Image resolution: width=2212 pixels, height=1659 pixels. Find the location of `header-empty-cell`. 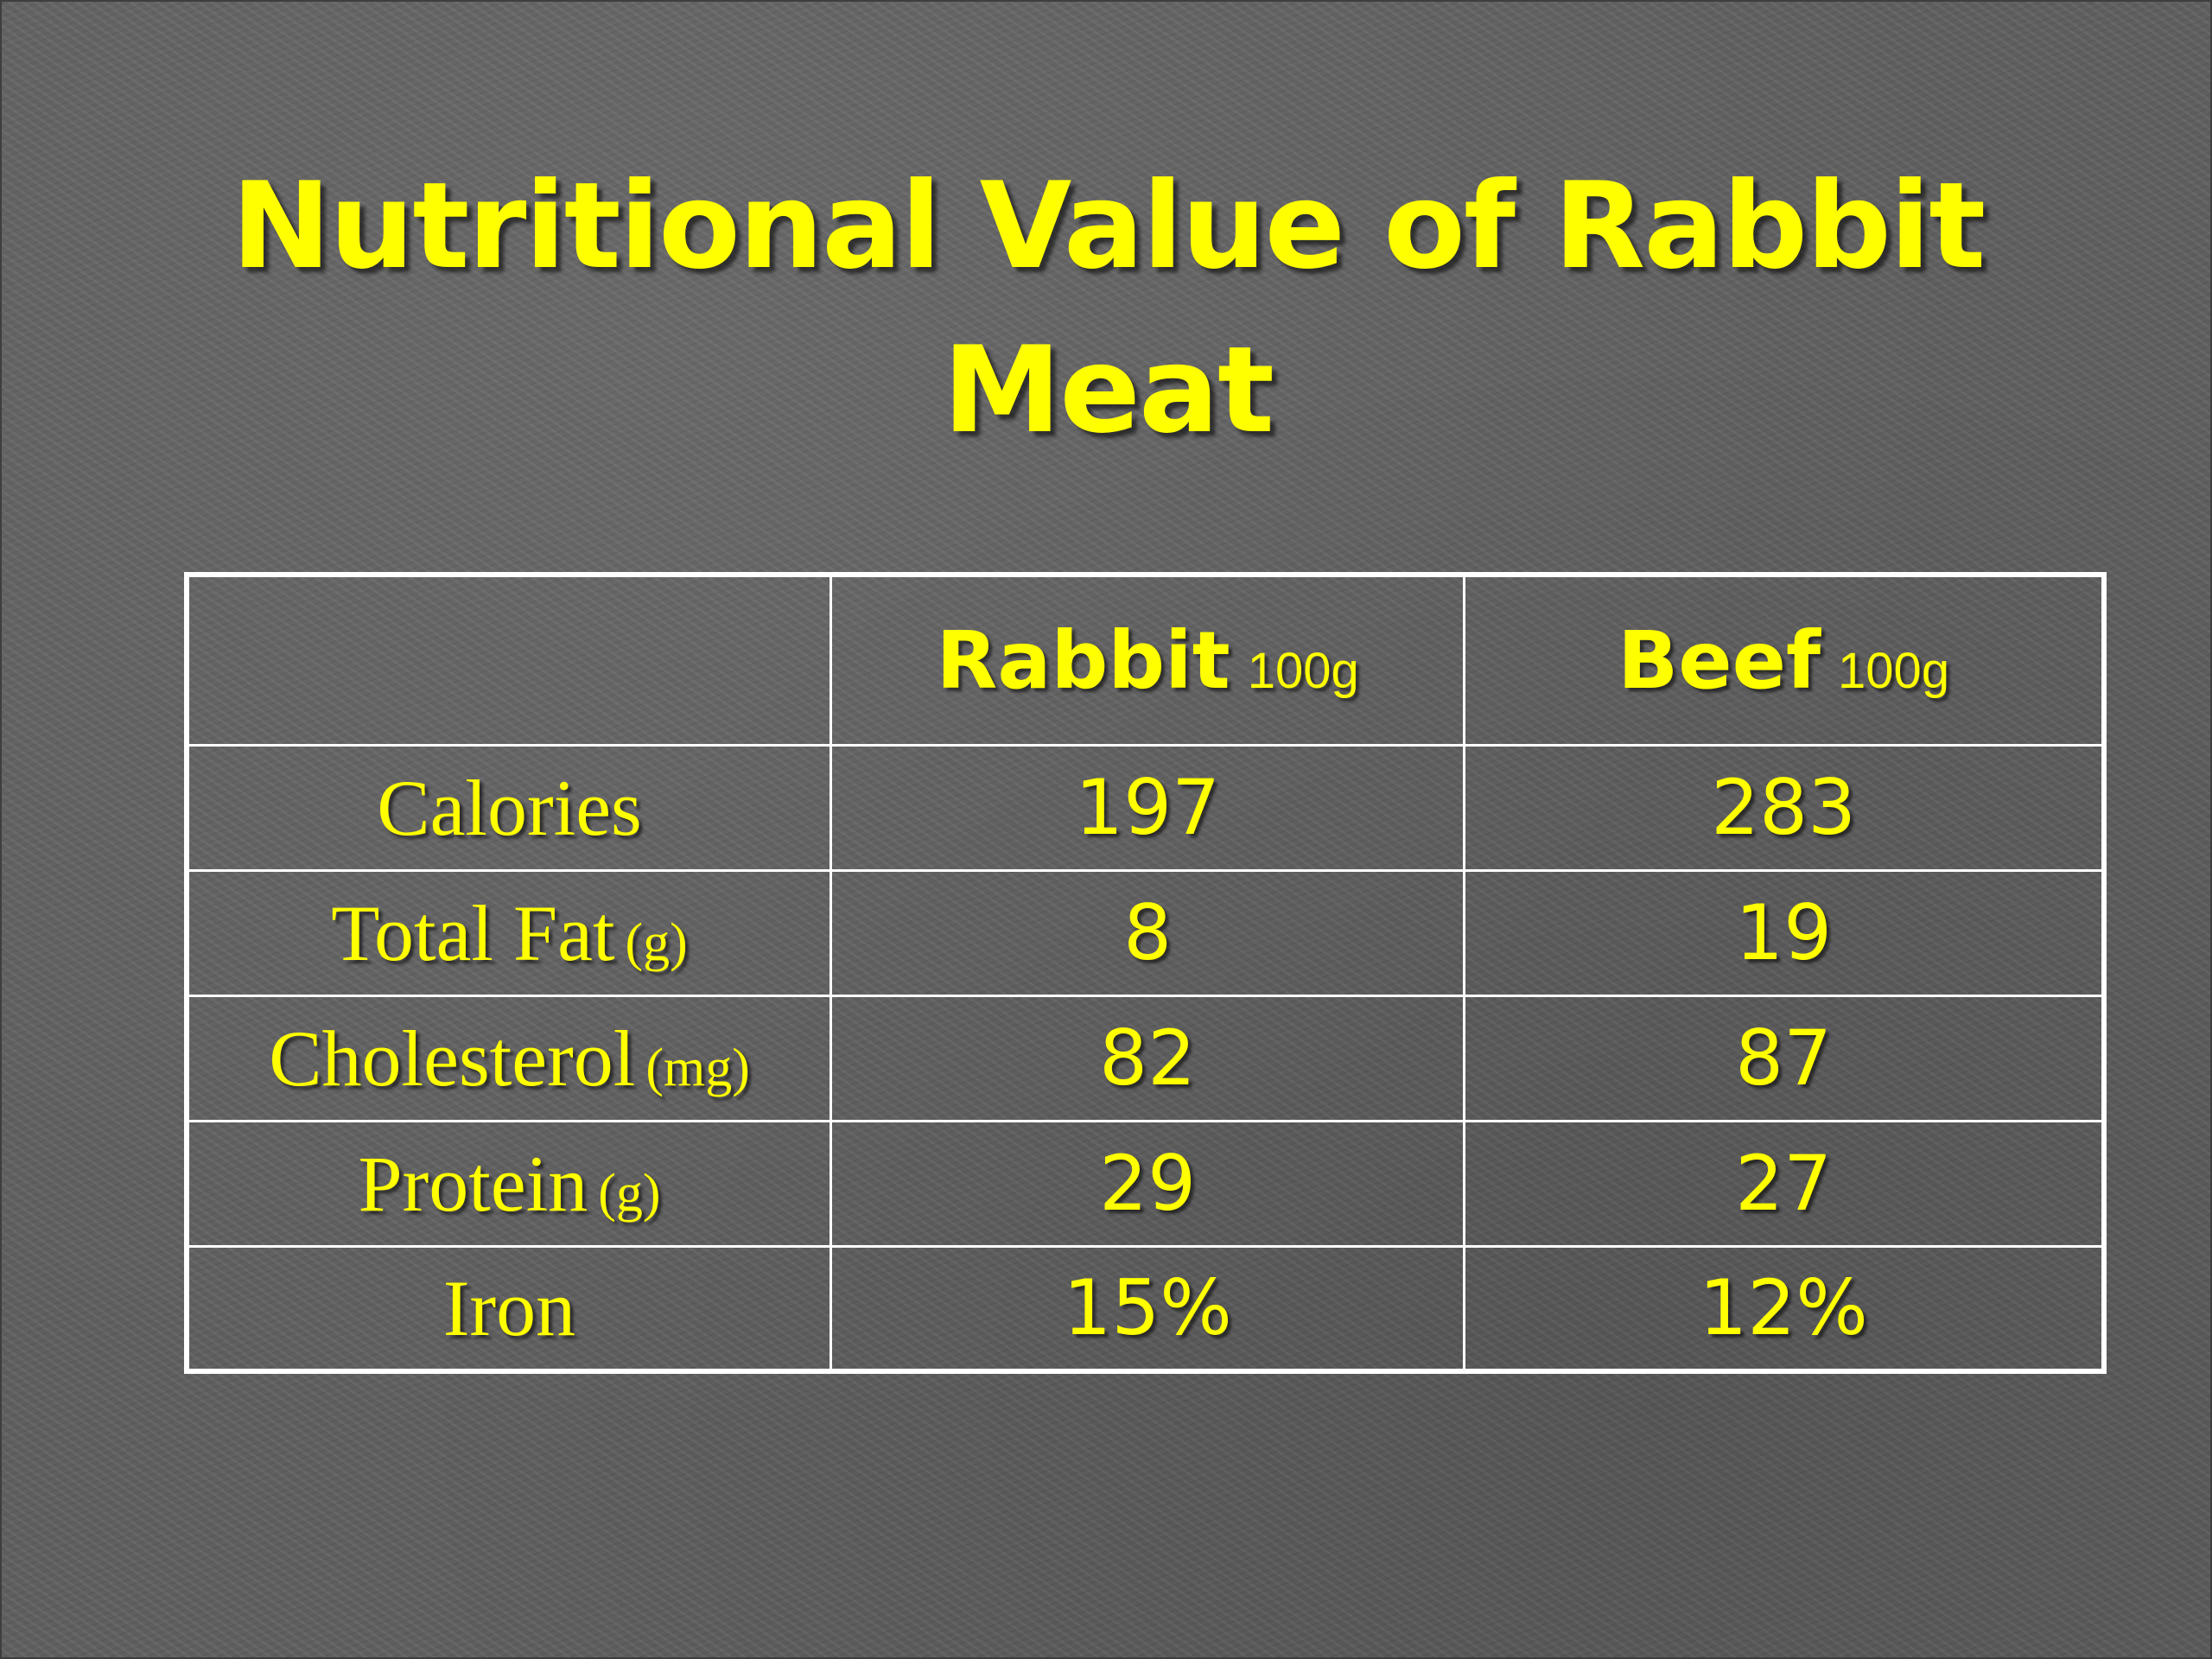

header-empty-cell is located at coordinates (509, 660).